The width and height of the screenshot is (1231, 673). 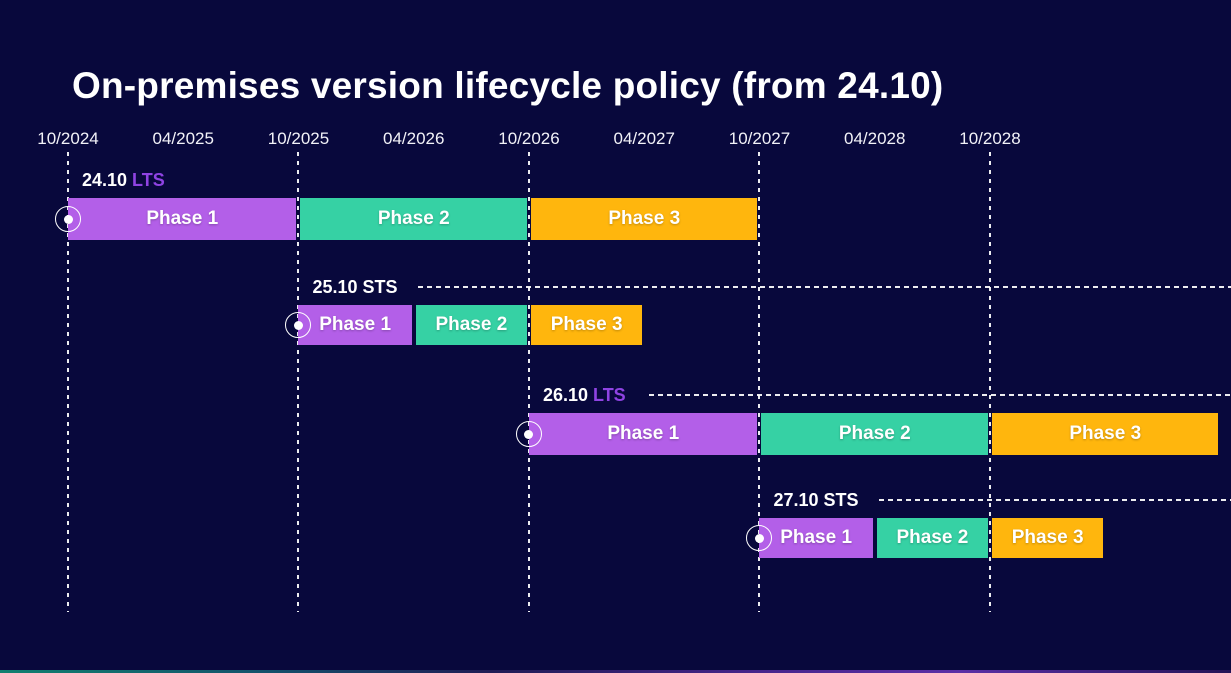 What do you see at coordinates (298, 138) in the screenshot?
I see `timeline-tick-label: 10/2025` at bounding box center [298, 138].